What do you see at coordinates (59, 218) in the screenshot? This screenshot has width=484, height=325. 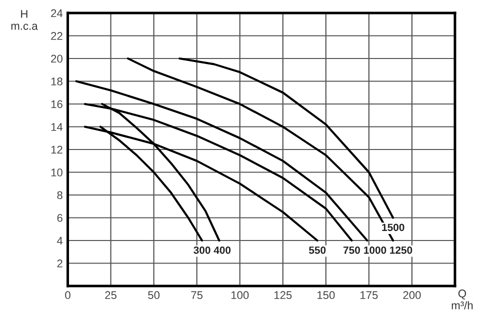 I see `y-tick-label: 6` at bounding box center [59, 218].